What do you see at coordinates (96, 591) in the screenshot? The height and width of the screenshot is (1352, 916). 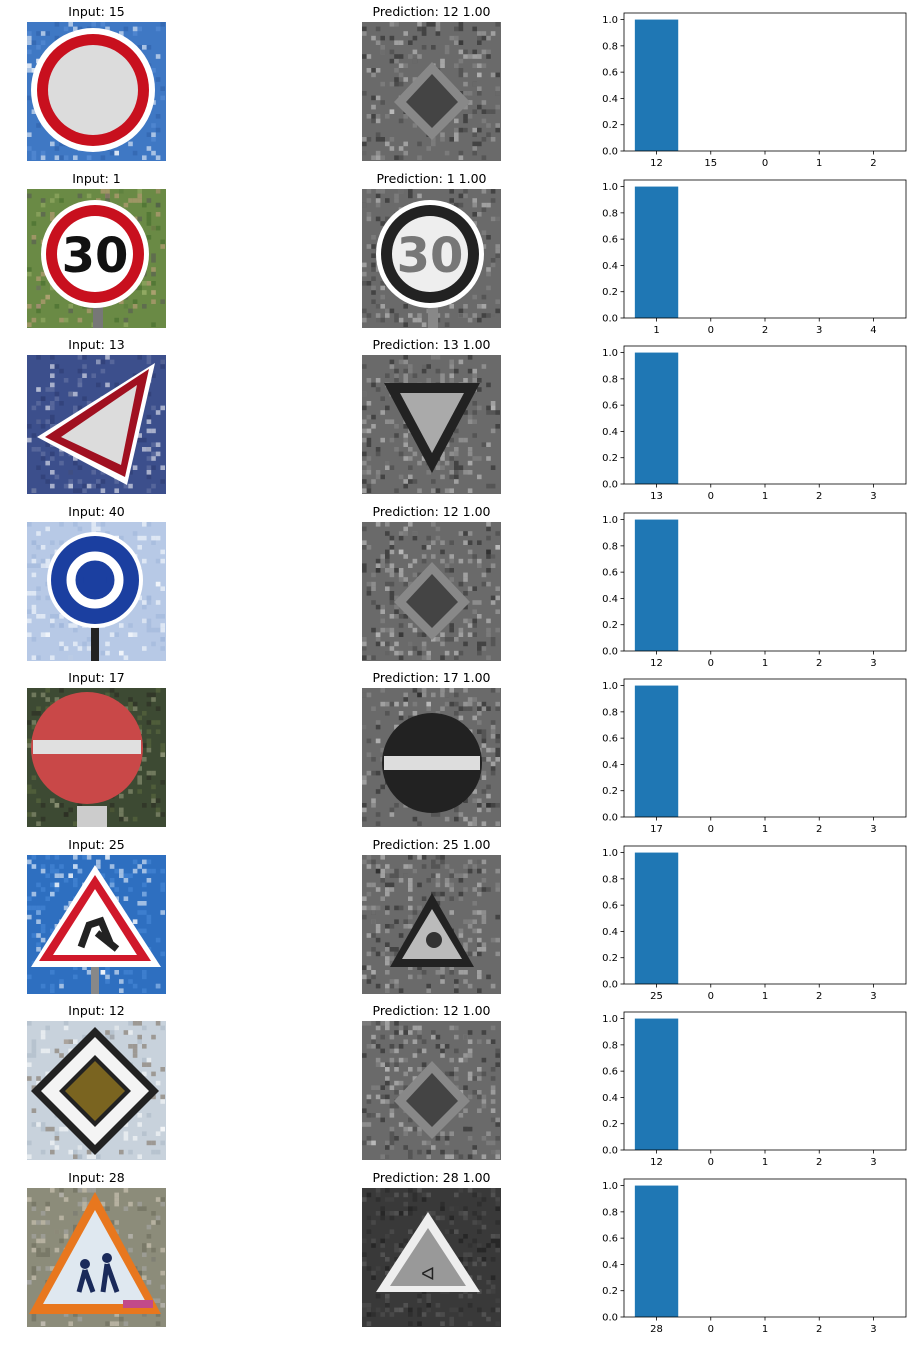 I see `roundabout-sign-image` at bounding box center [96, 591].